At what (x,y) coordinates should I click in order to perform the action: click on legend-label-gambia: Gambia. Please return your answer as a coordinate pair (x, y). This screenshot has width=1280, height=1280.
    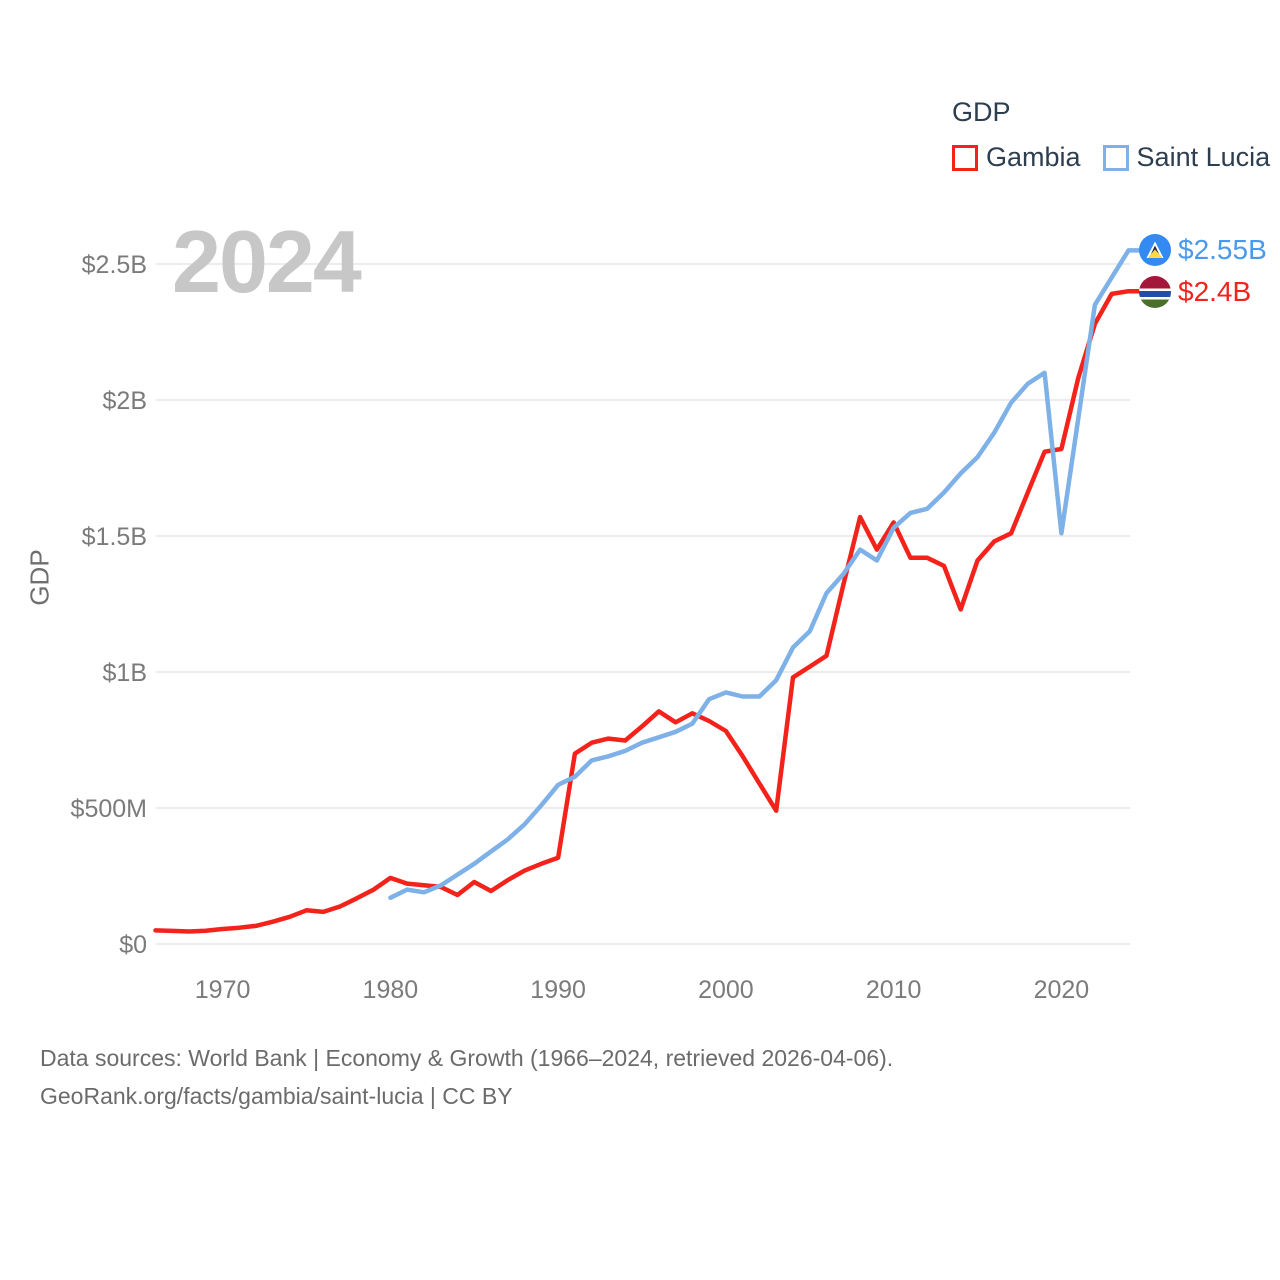
    Looking at the image, I should click on (1033, 157).